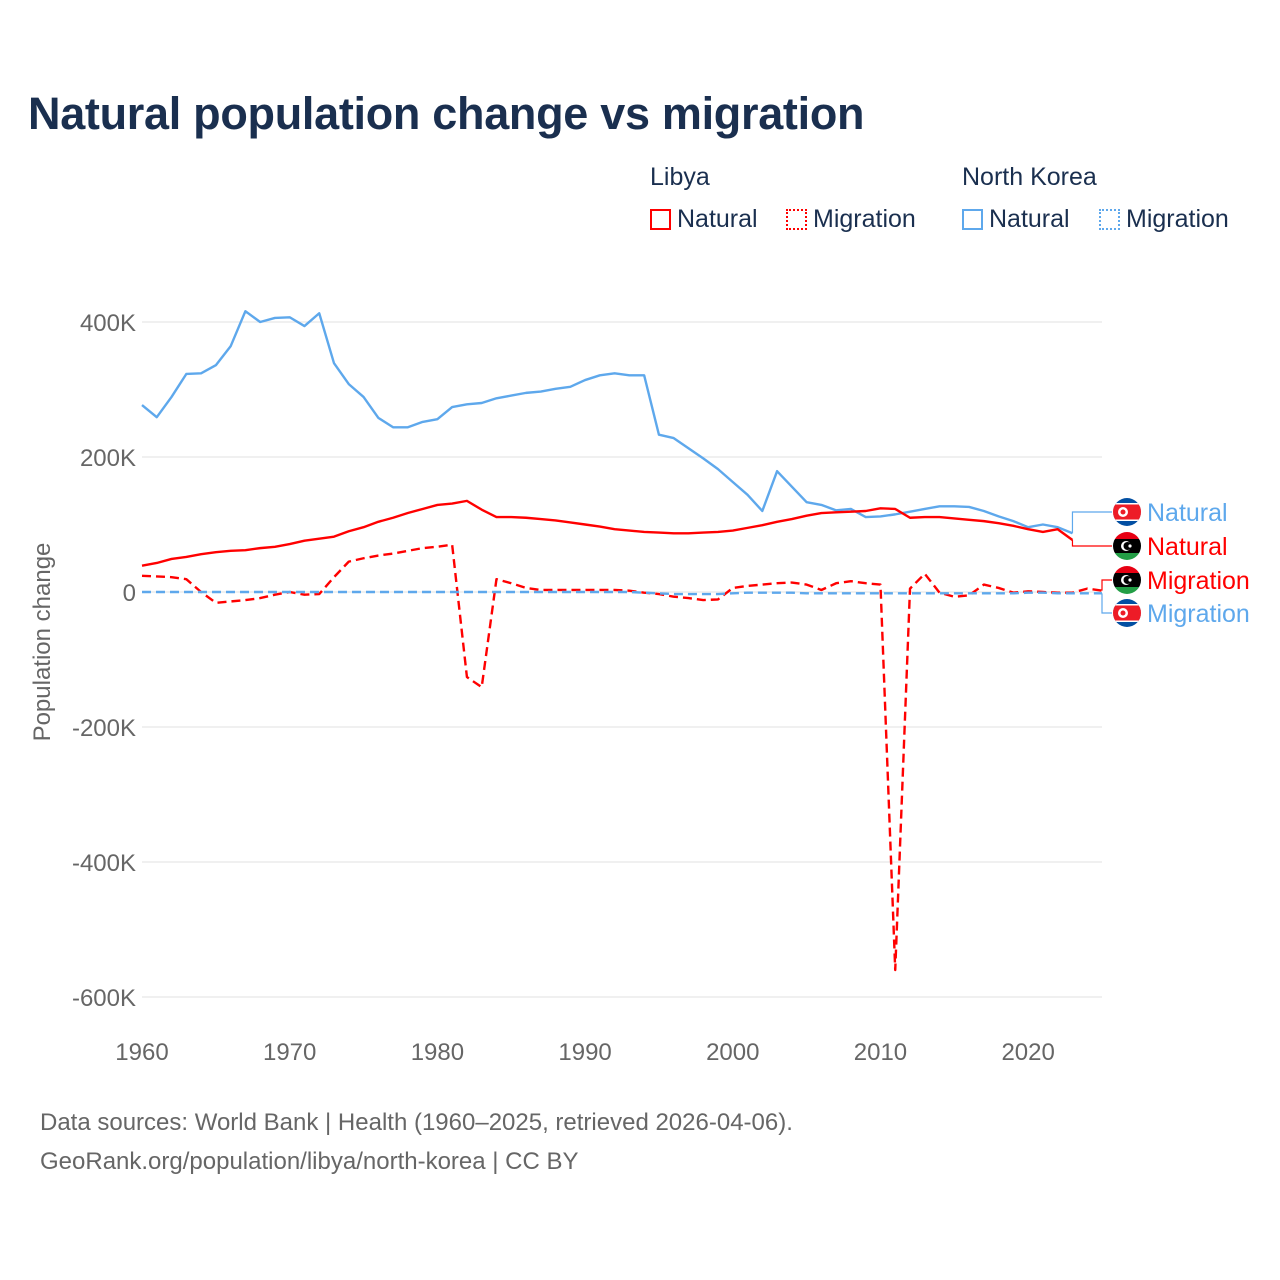 The height and width of the screenshot is (1280, 1280). Describe the element at coordinates (607, 533) in the screenshot. I see `series-line-libya-natural` at that location.